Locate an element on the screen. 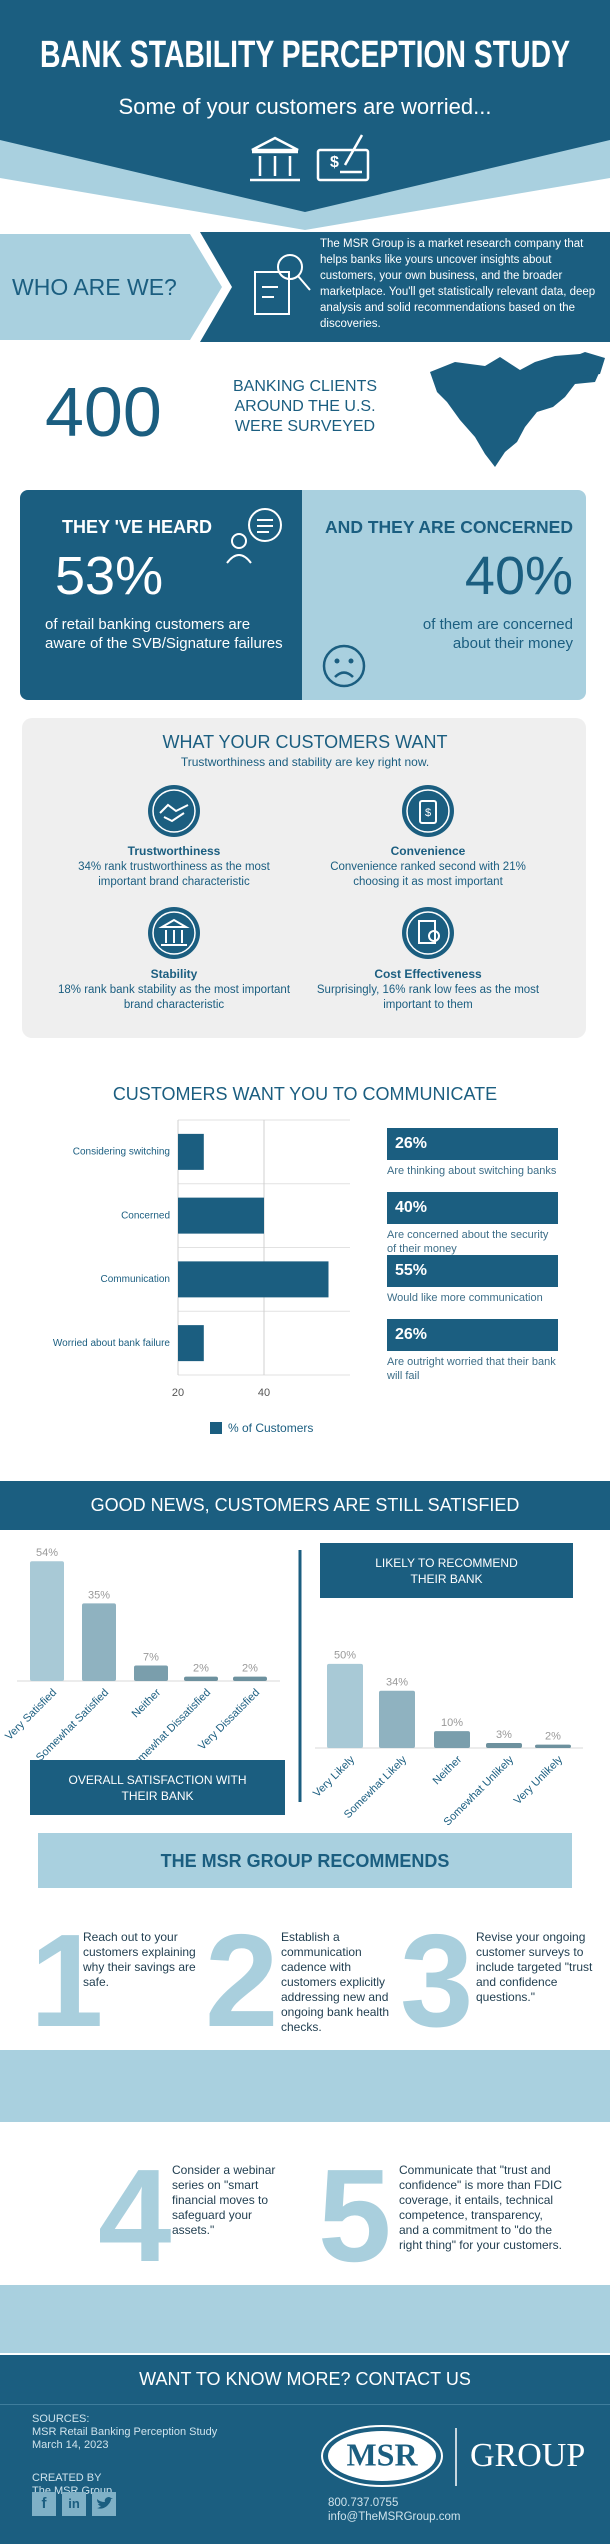 Image resolution: width=610 pixels, height=2544 pixels. email: info@TheMSRGroup.com is located at coordinates (394, 2517).